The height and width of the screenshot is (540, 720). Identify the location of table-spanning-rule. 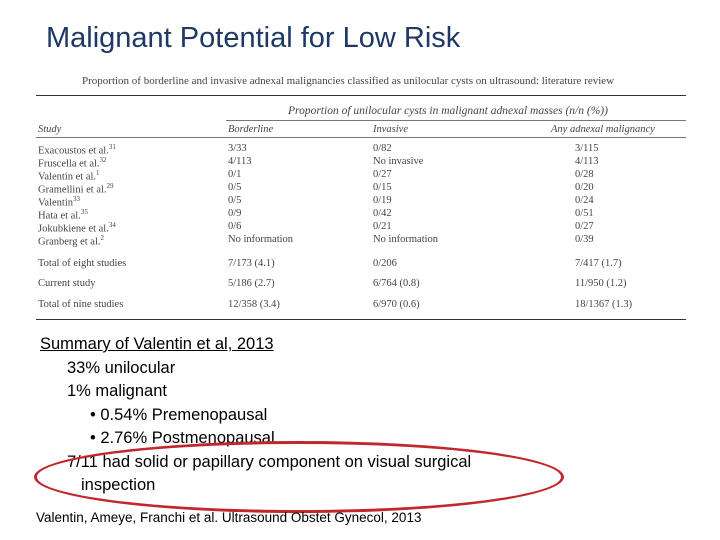
(456, 120).